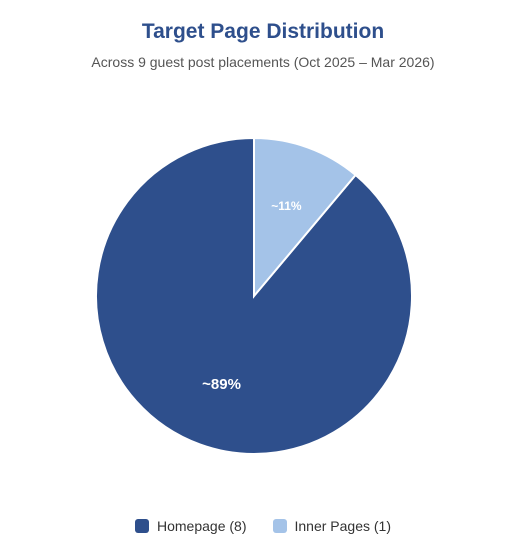 The width and height of the screenshot is (526, 560). I want to click on legend-swatch-homepage, so click(142, 526).